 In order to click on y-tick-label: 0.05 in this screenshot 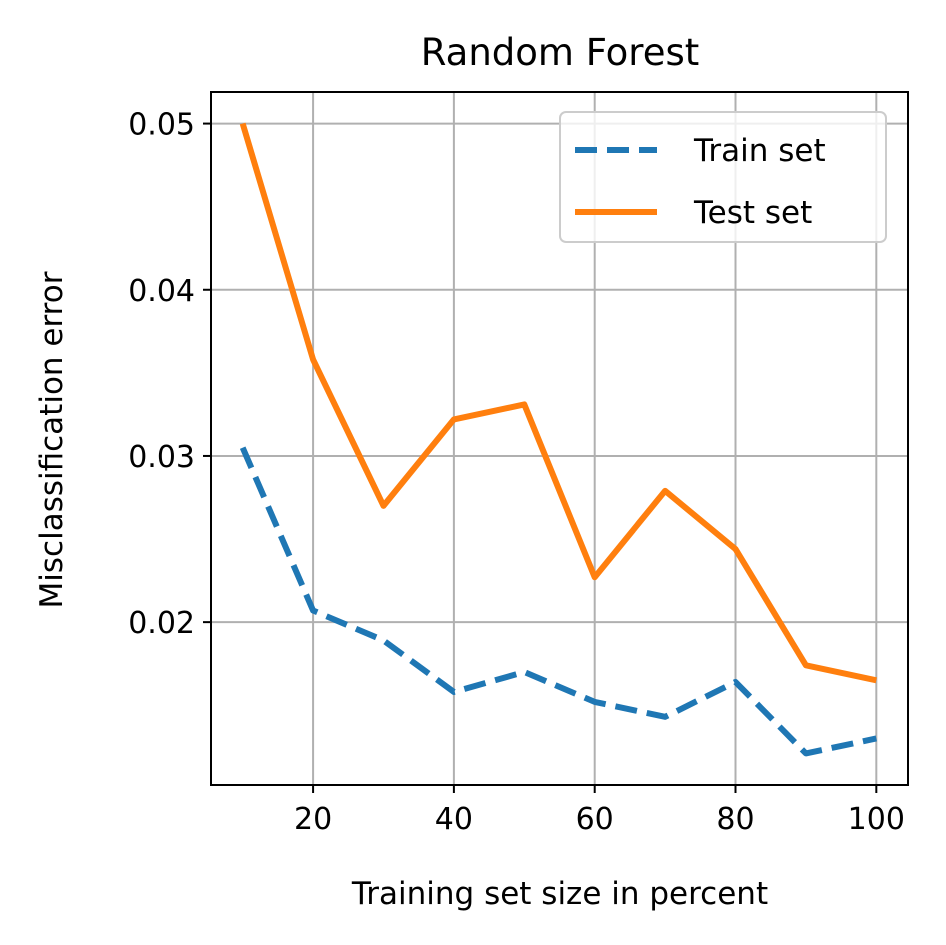, I will do `click(161, 125)`.